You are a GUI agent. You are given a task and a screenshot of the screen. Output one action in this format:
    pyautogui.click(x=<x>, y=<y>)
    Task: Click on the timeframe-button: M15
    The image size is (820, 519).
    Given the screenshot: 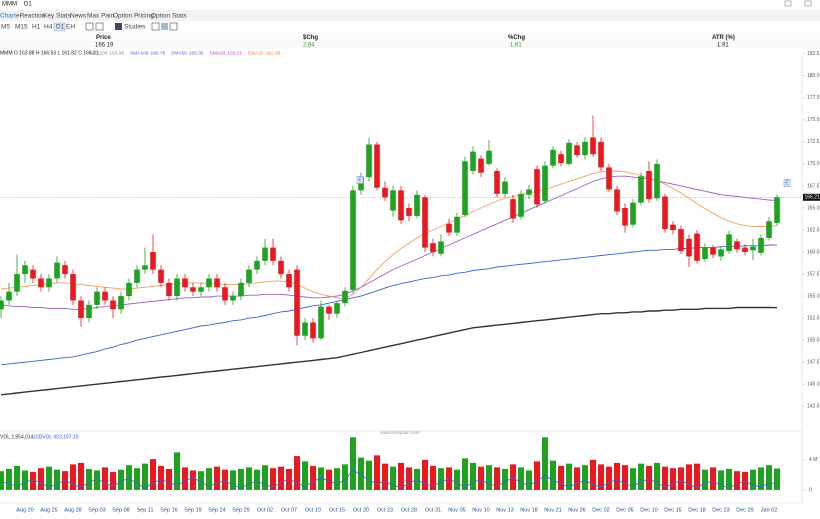 What is the action you would take?
    pyautogui.click(x=21, y=27)
    